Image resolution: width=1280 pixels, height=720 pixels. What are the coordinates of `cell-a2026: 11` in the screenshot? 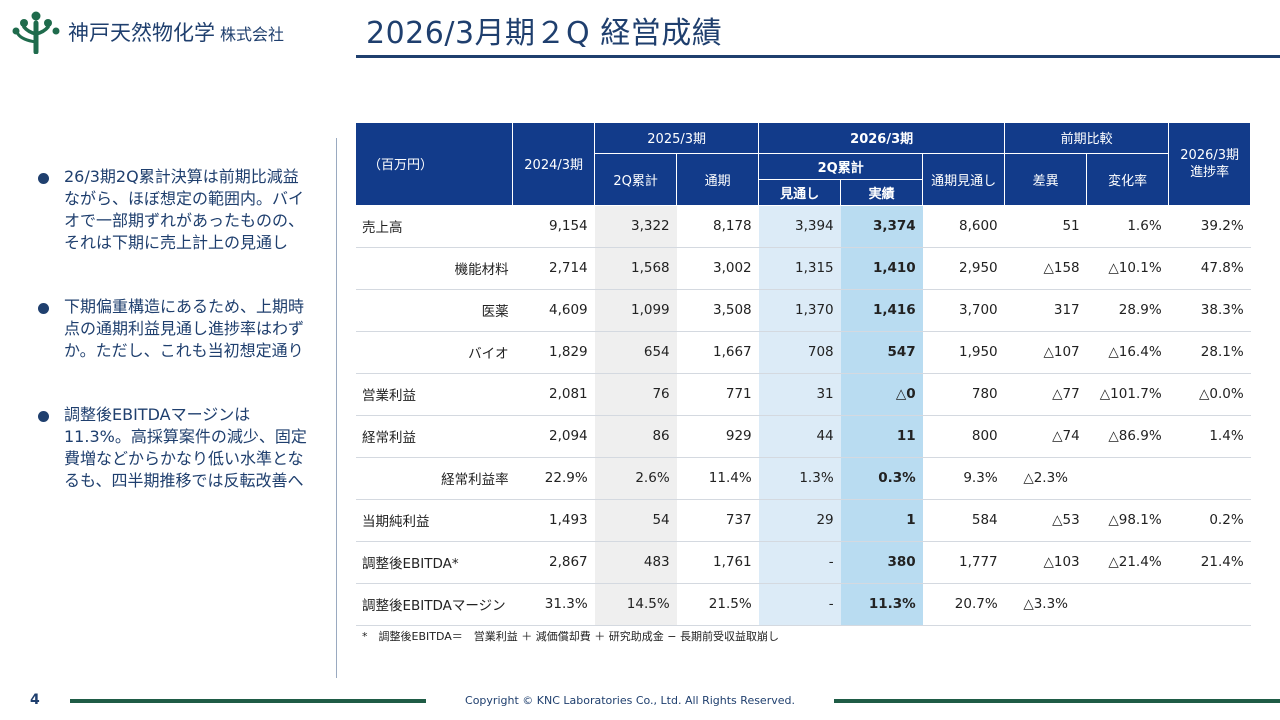 It's located at (881, 436).